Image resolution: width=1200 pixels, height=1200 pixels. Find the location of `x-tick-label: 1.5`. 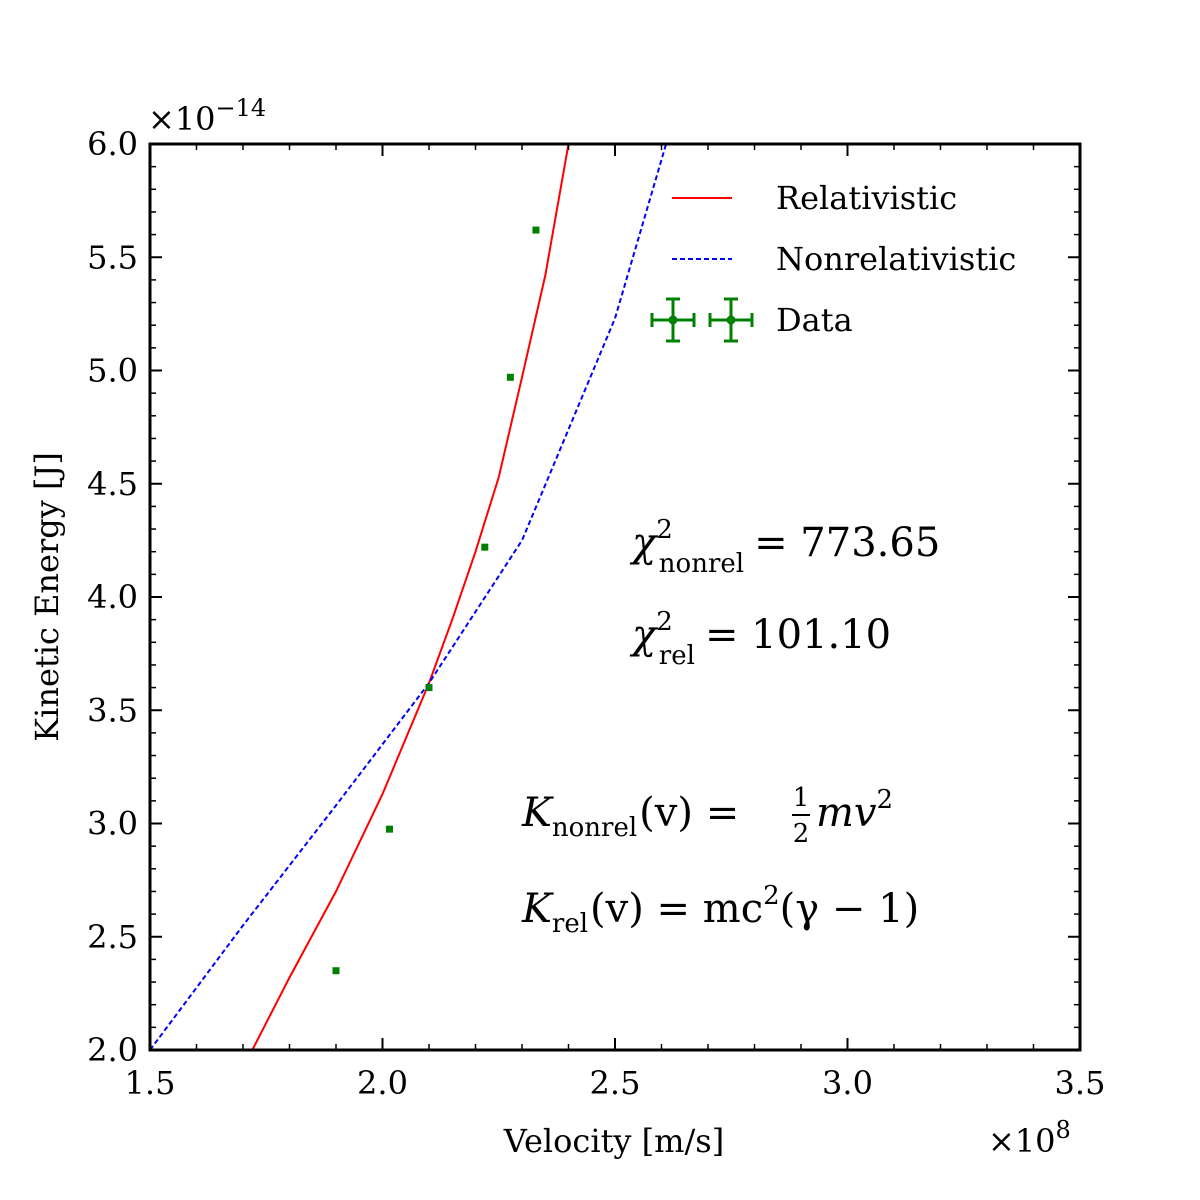

x-tick-label: 1.5 is located at coordinates (150, 1083).